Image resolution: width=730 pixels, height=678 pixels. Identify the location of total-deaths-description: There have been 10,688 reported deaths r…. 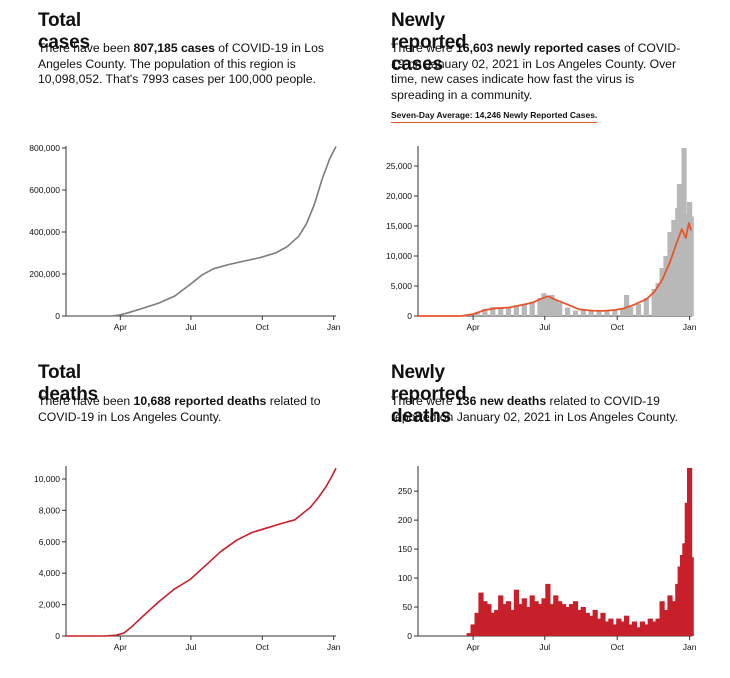
(179, 409).